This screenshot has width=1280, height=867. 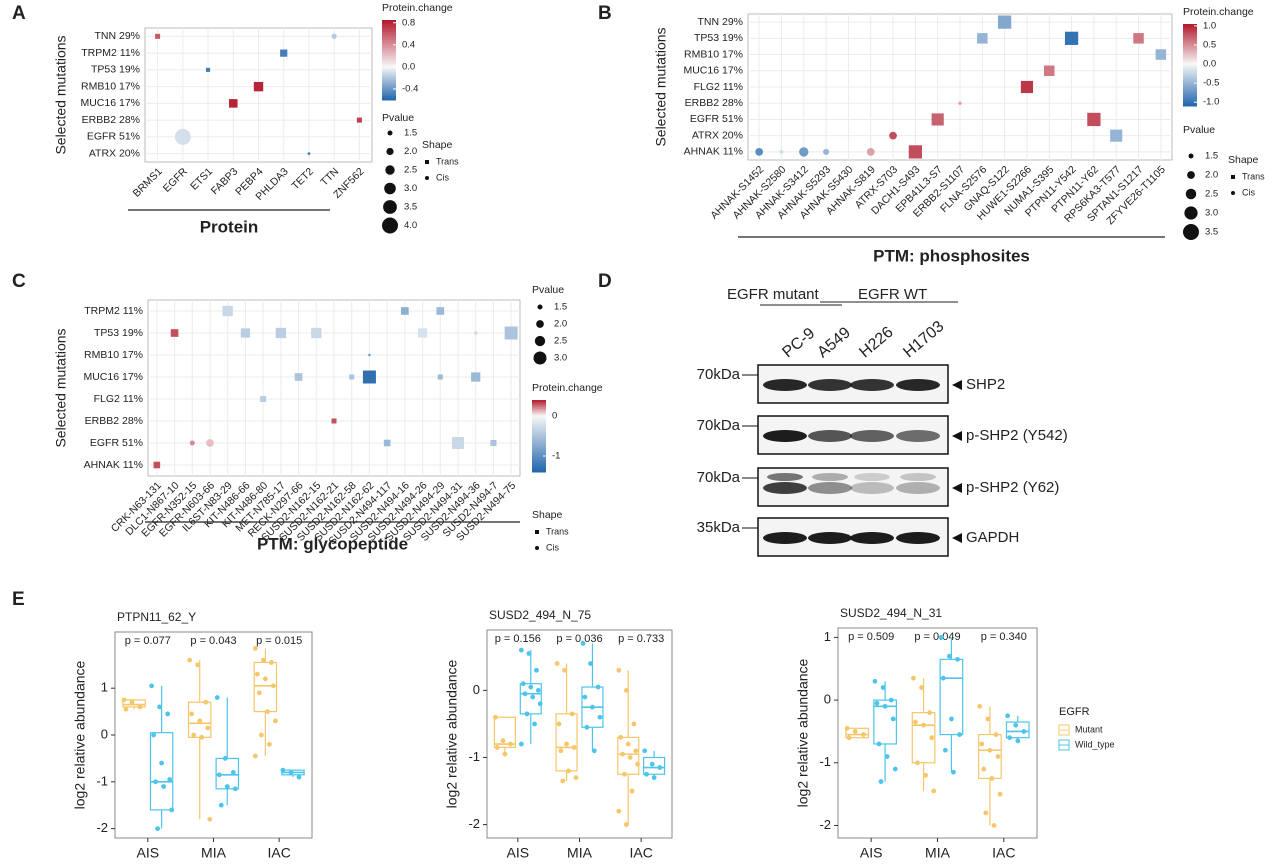 What do you see at coordinates (540, 615) in the screenshot?
I see `chart-title: SUSD2_494_N_75` at bounding box center [540, 615].